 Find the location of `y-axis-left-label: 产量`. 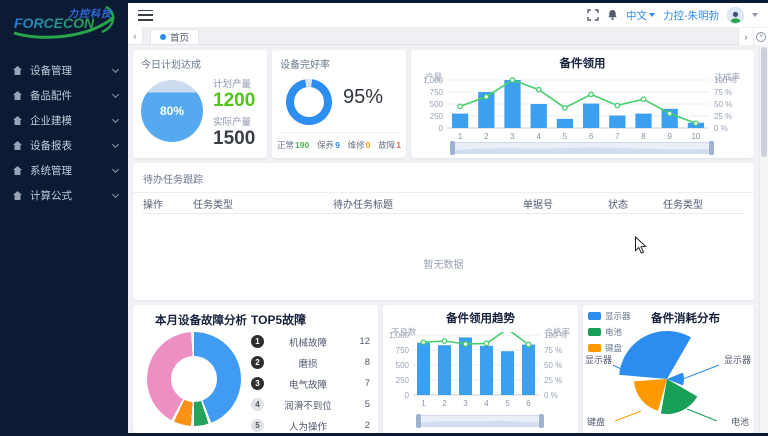

y-axis-left-label: 产量 is located at coordinates (434, 77).